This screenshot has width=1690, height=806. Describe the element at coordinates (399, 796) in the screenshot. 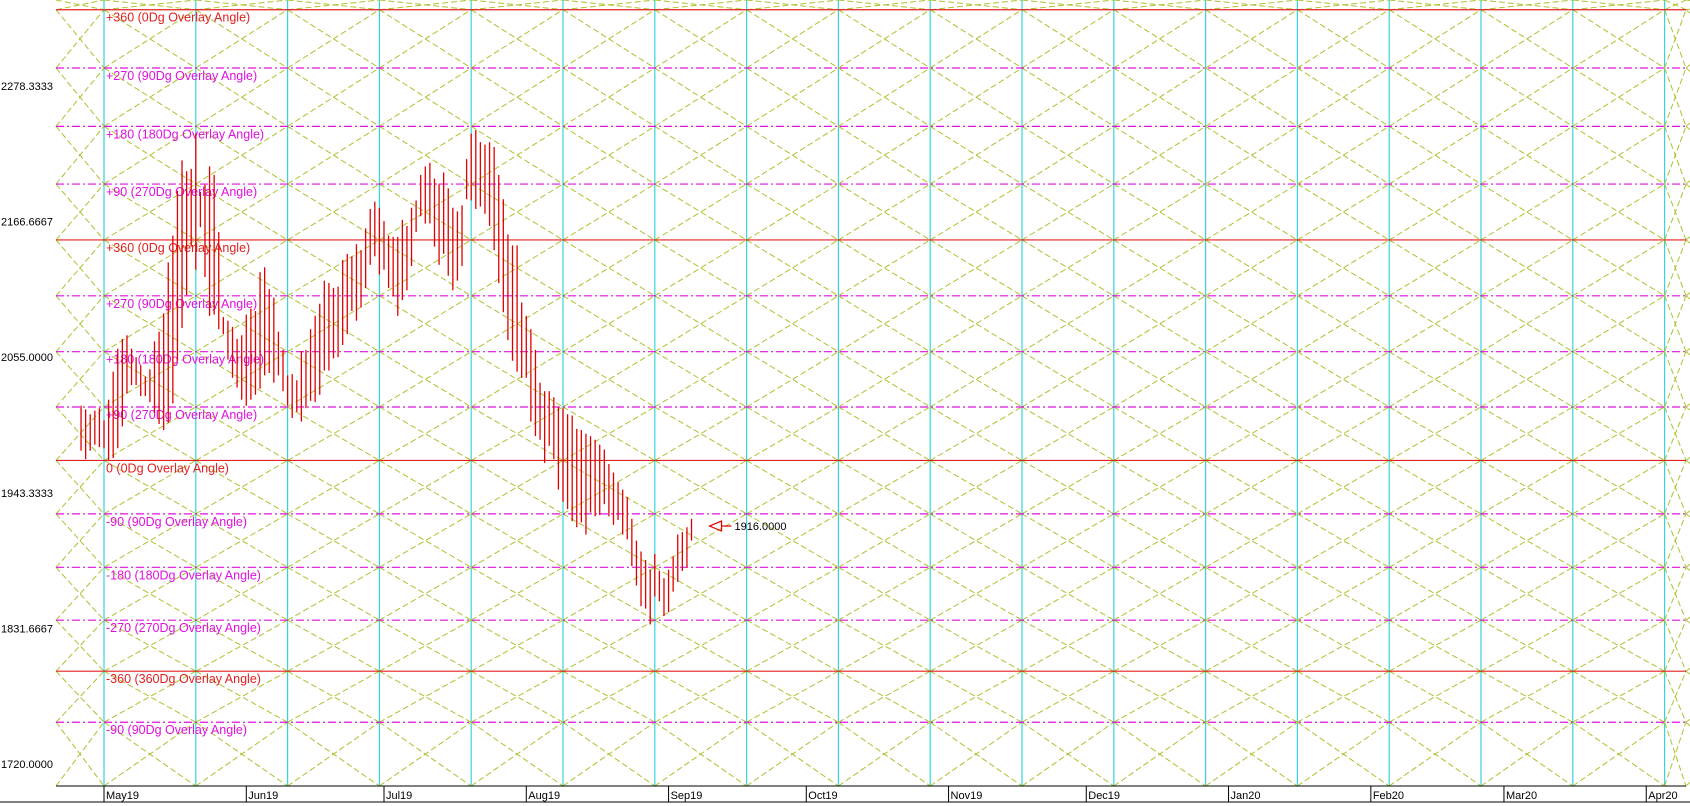

I see `x-tick-label: Jul19` at that location.